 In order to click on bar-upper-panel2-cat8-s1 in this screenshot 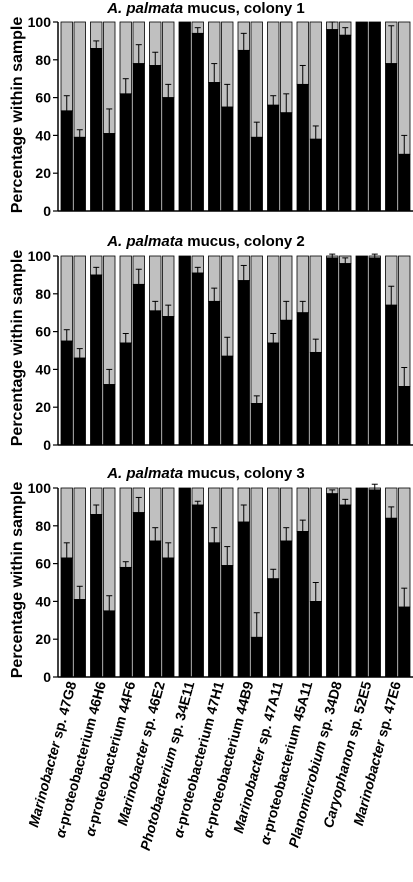, I will do `click(273, 299)`.